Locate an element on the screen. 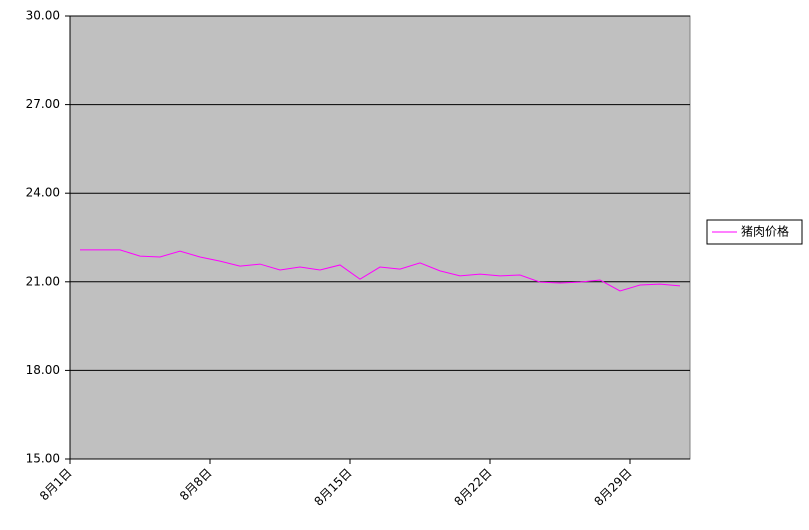  x-tick-label: 8月29日 is located at coordinates (613, 487).